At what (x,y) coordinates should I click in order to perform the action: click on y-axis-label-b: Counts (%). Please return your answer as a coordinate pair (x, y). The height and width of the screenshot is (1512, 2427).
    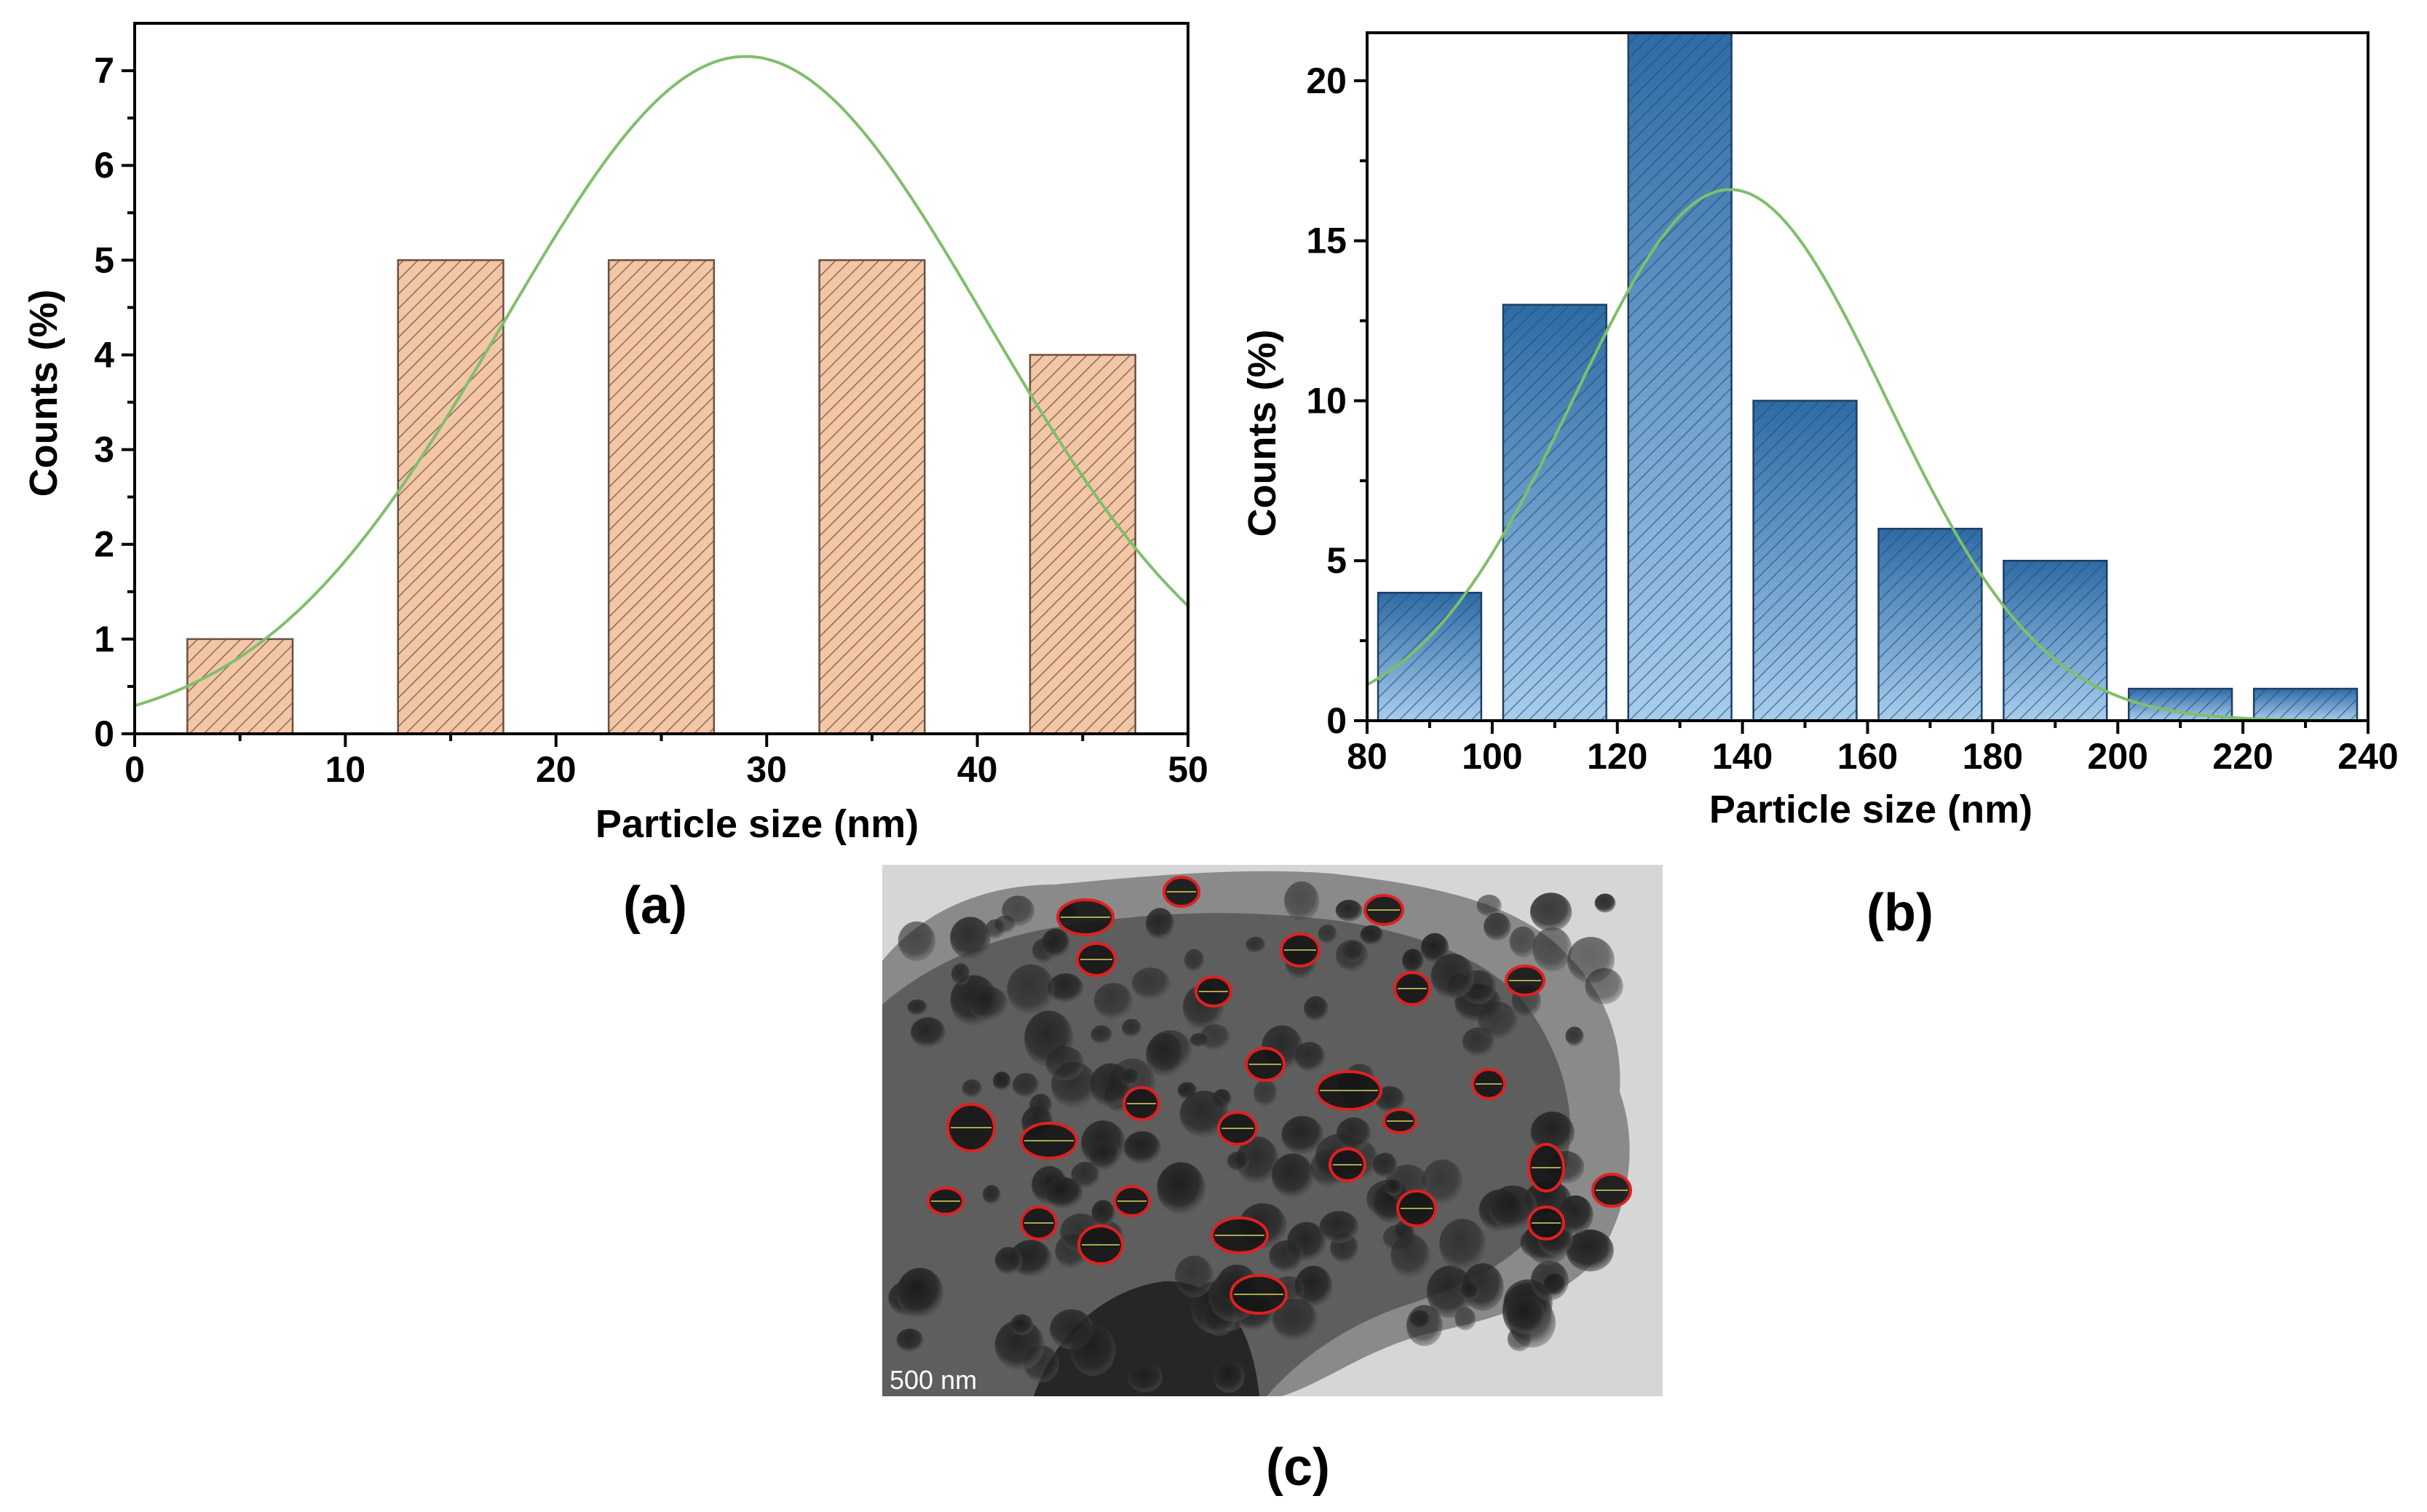
    Looking at the image, I should click on (1262, 433).